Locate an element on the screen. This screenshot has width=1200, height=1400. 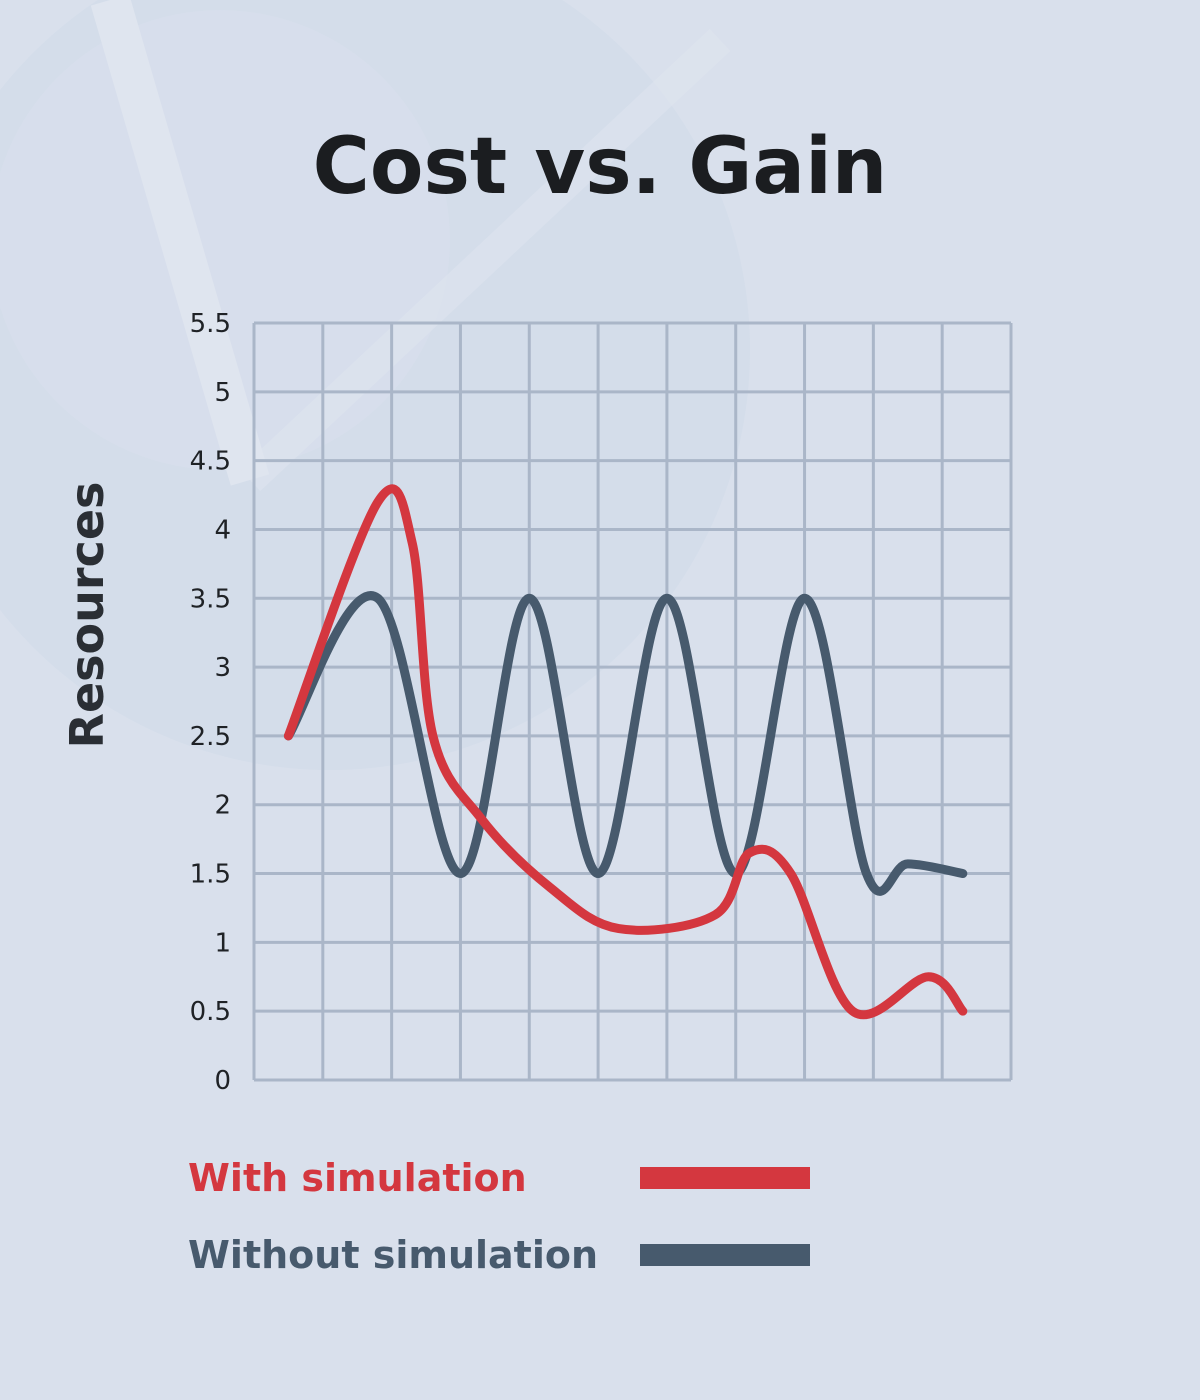
legend-item-without-simulation: Without simulation is located at coordinates (508, 1255).